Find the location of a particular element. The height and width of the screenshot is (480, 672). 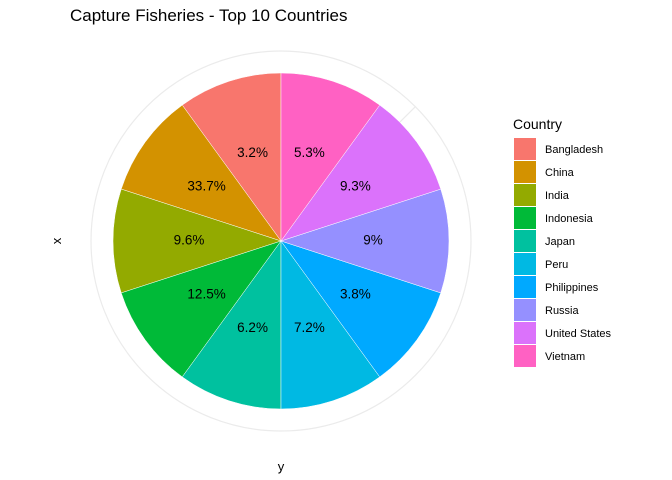

slice-label: 6.2% is located at coordinates (252, 327).